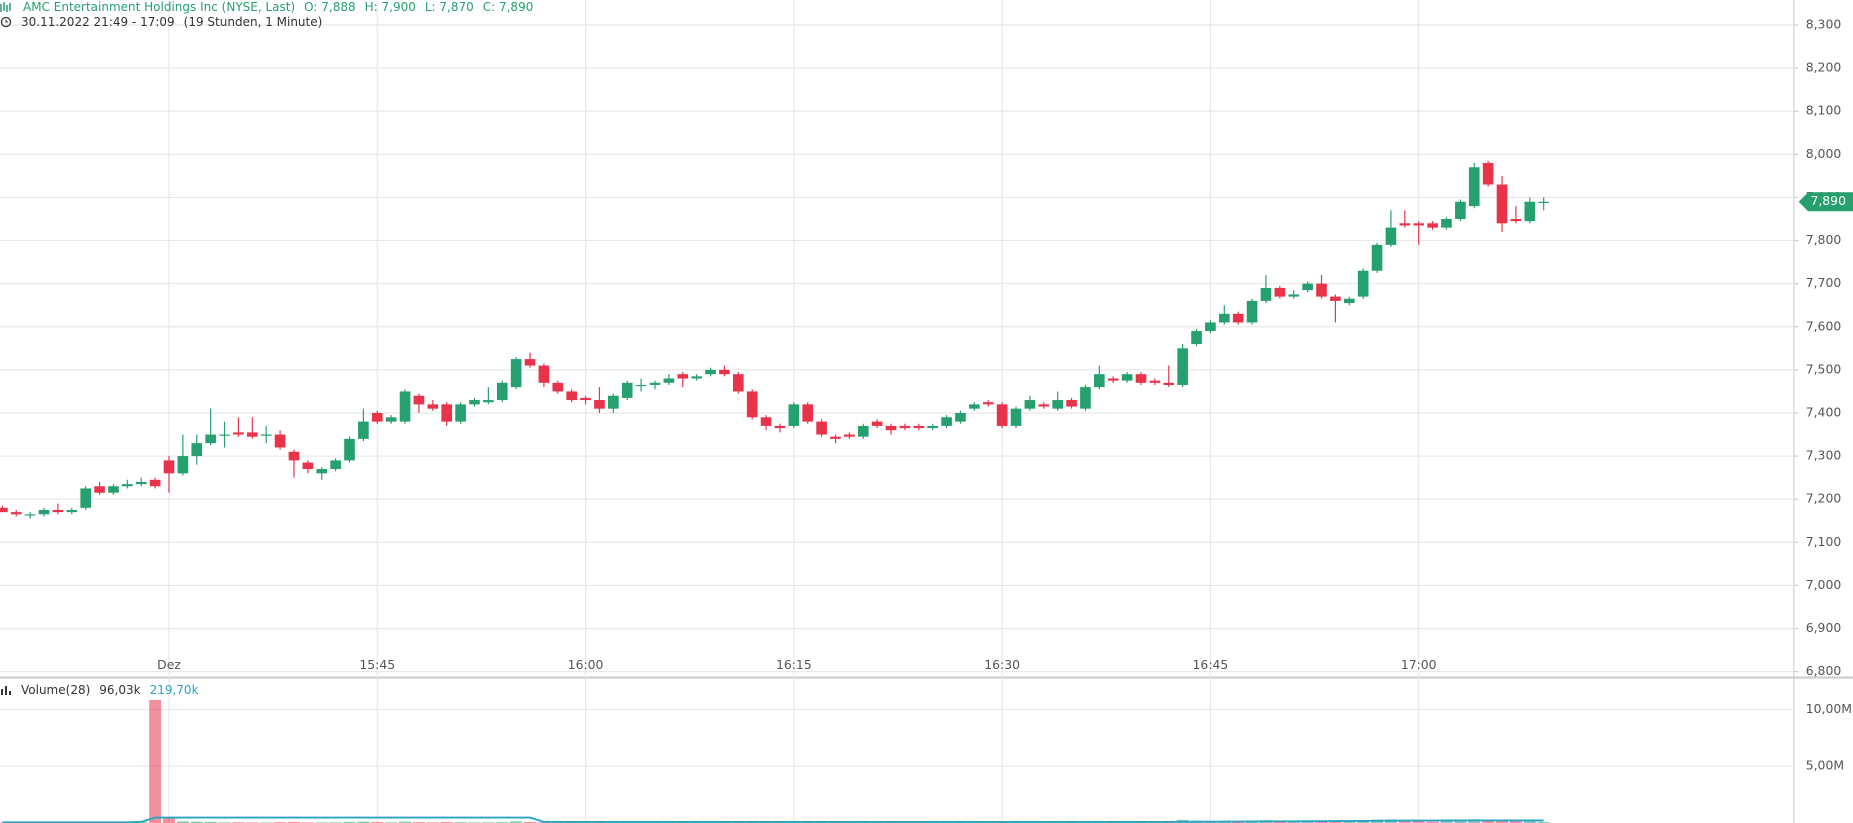  Describe the element at coordinates (120, 690) in the screenshot. I see `volume-last: 96,03k` at that location.